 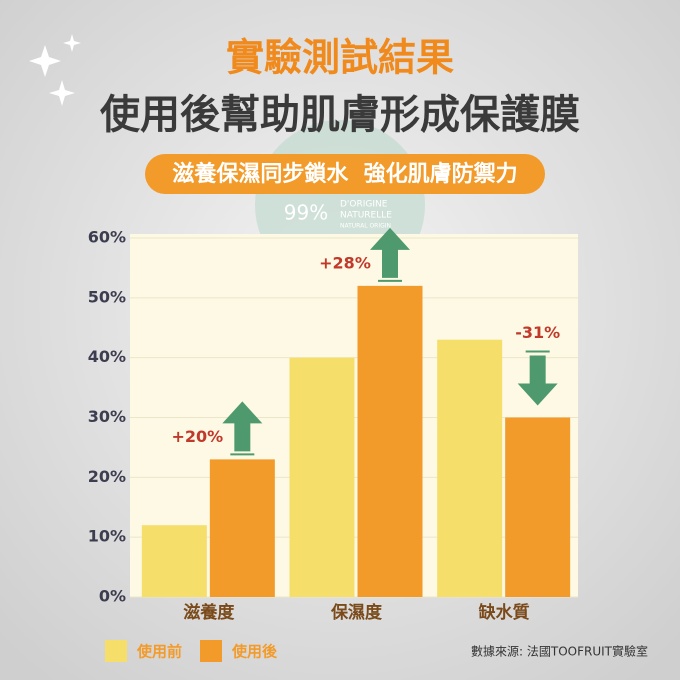 I want to click on tagline: 滋養保濕同步鎖水 強化肌膚防禦力, so click(x=344, y=174).